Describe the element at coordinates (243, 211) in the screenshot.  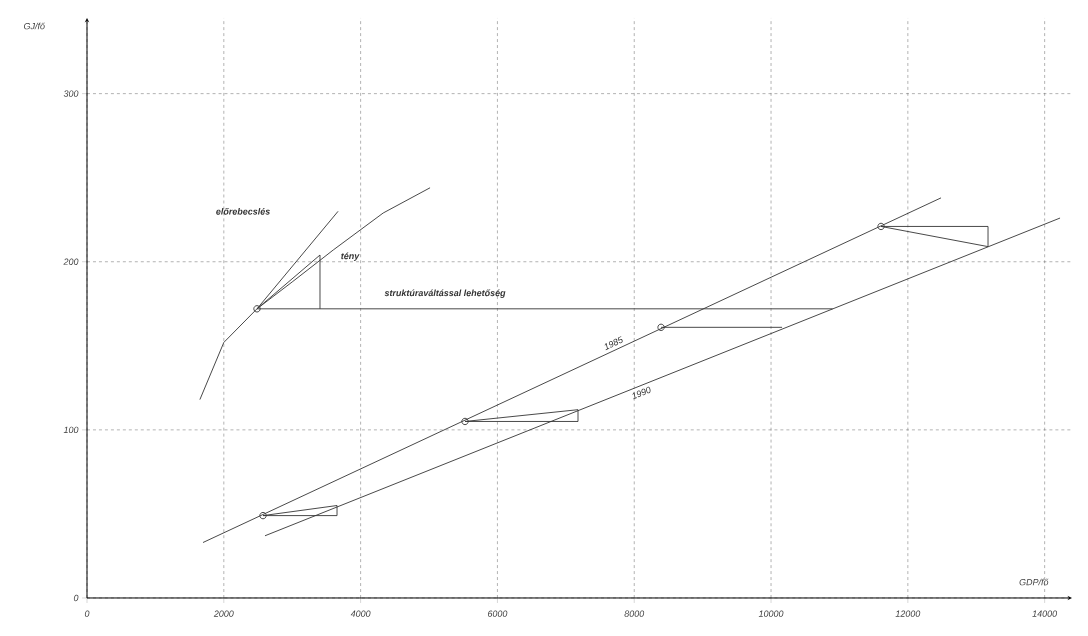
I see `annotation: előrebecslés` at that location.